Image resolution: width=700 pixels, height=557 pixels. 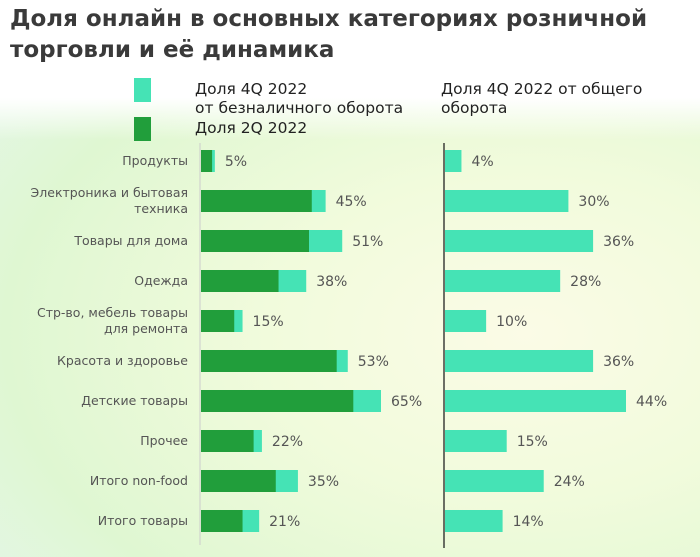 I want to click on data-label-left: 38%, so click(x=331, y=282).